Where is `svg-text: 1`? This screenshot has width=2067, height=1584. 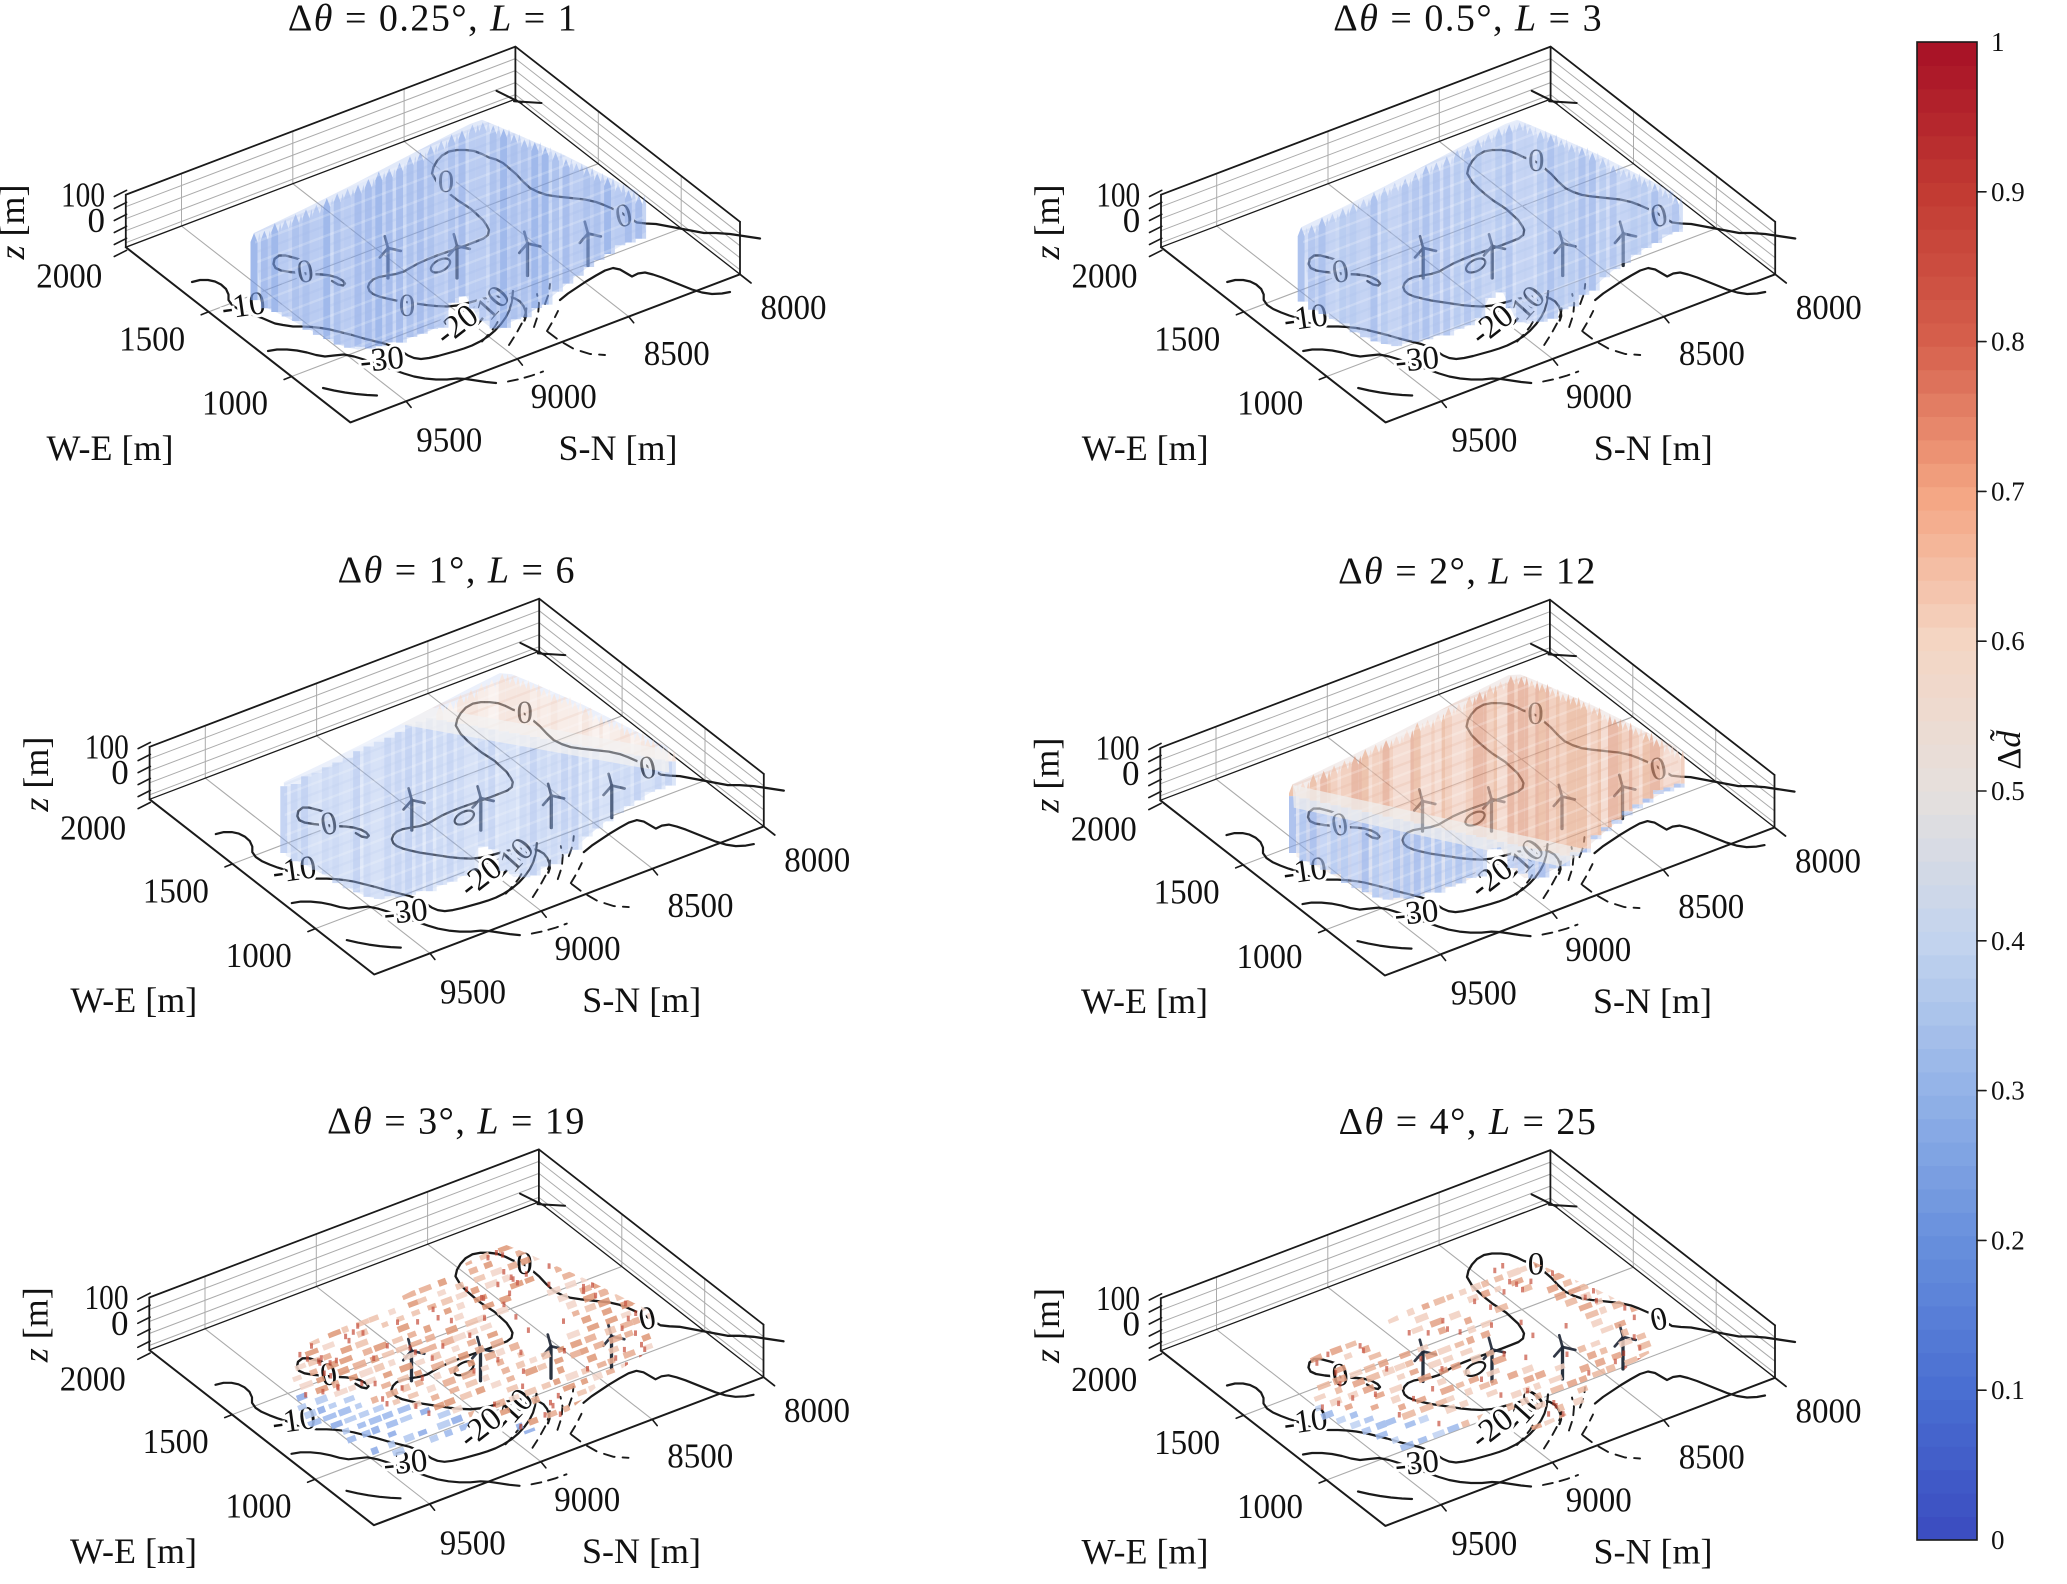 svg-text: 1 is located at coordinates (1998, 42).